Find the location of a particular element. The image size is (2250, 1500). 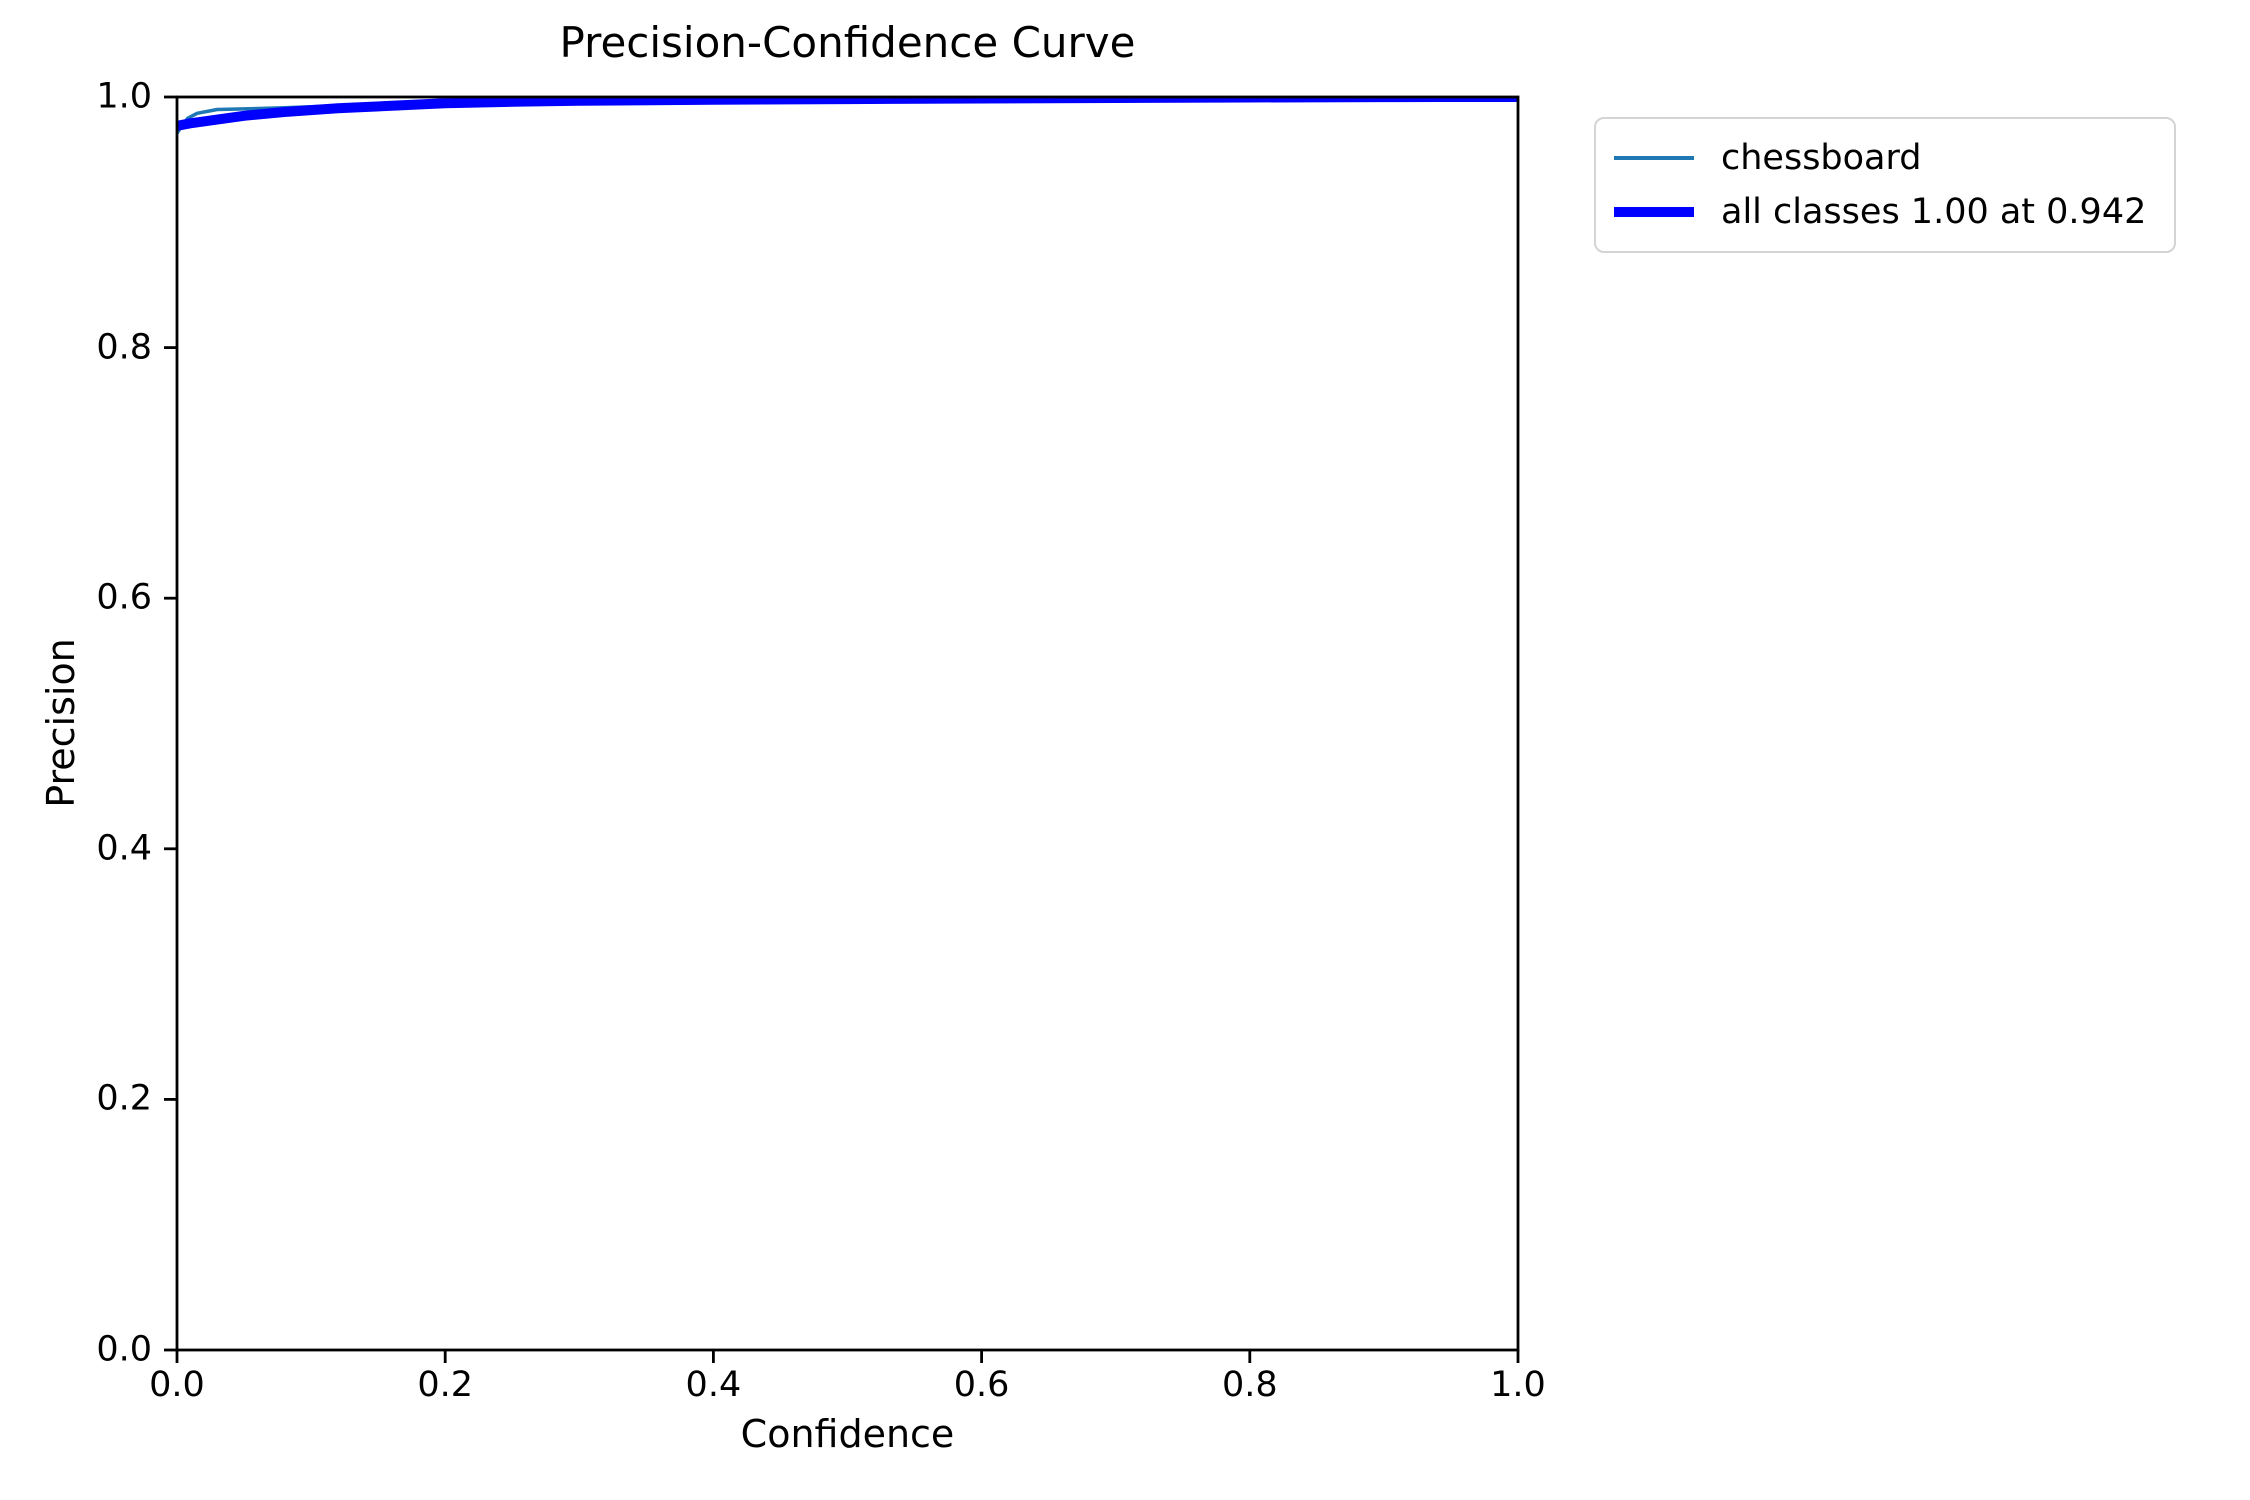

chart-title: Precision-Confidence Curve is located at coordinates (847, 42).